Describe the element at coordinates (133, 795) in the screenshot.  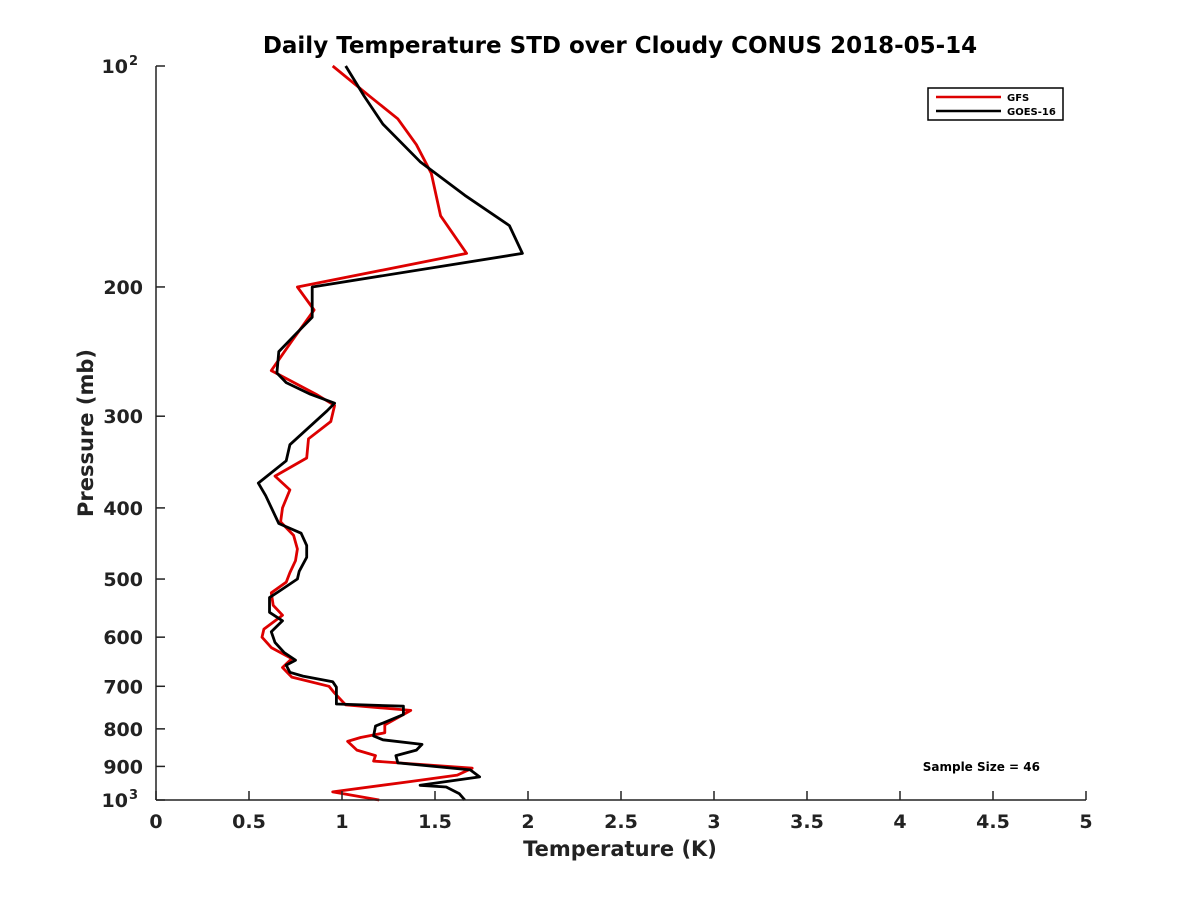
I see `y-tick-exponent: 3` at that location.